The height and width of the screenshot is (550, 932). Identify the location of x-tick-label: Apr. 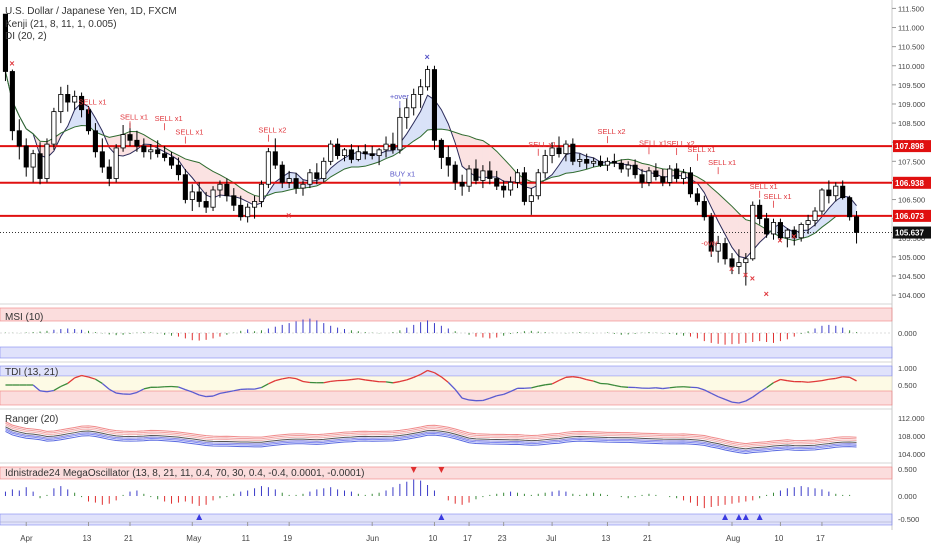
(26, 538).